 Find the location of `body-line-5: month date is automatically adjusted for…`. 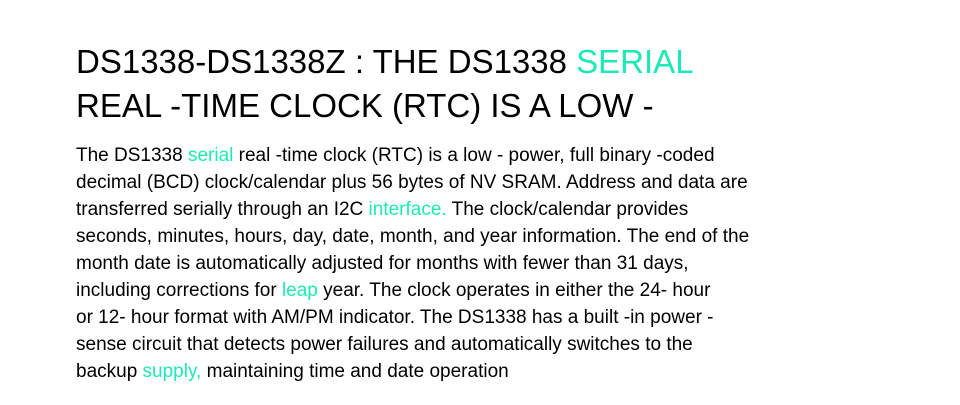

body-line-5: month date is automatically adjusted for… is located at coordinates (382, 263).